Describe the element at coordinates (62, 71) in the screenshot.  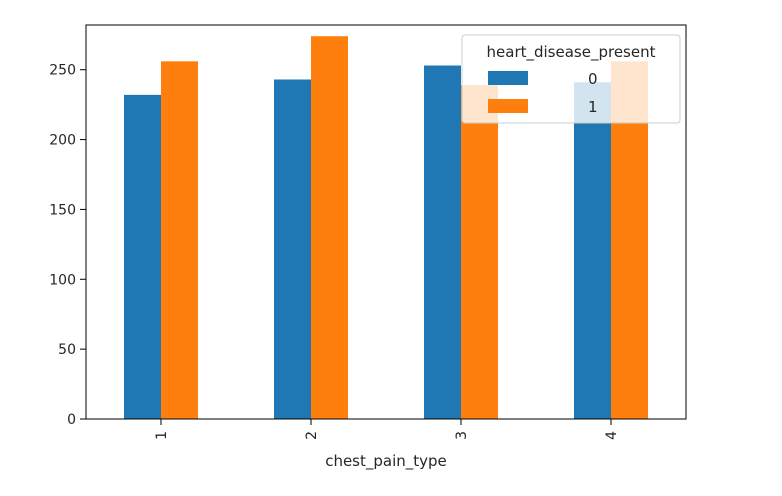
I see `y-tick-label: 250` at that location.